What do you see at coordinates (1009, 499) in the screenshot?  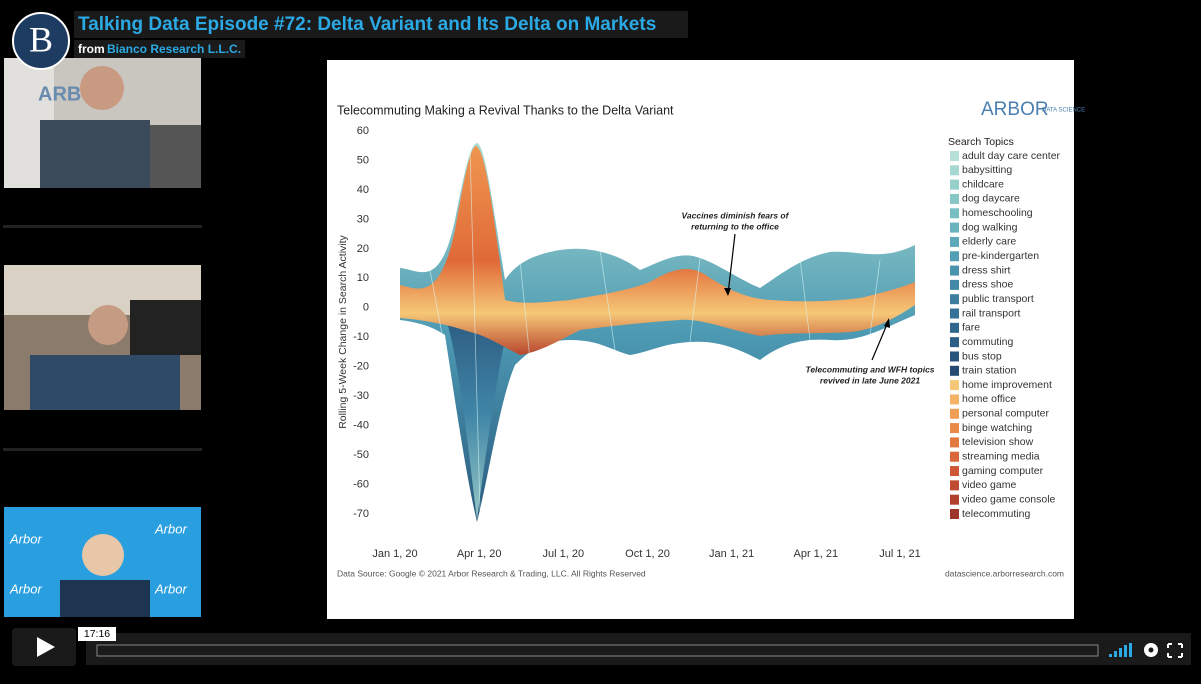 I see `legend-label: video game console` at bounding box center [1009, 499].